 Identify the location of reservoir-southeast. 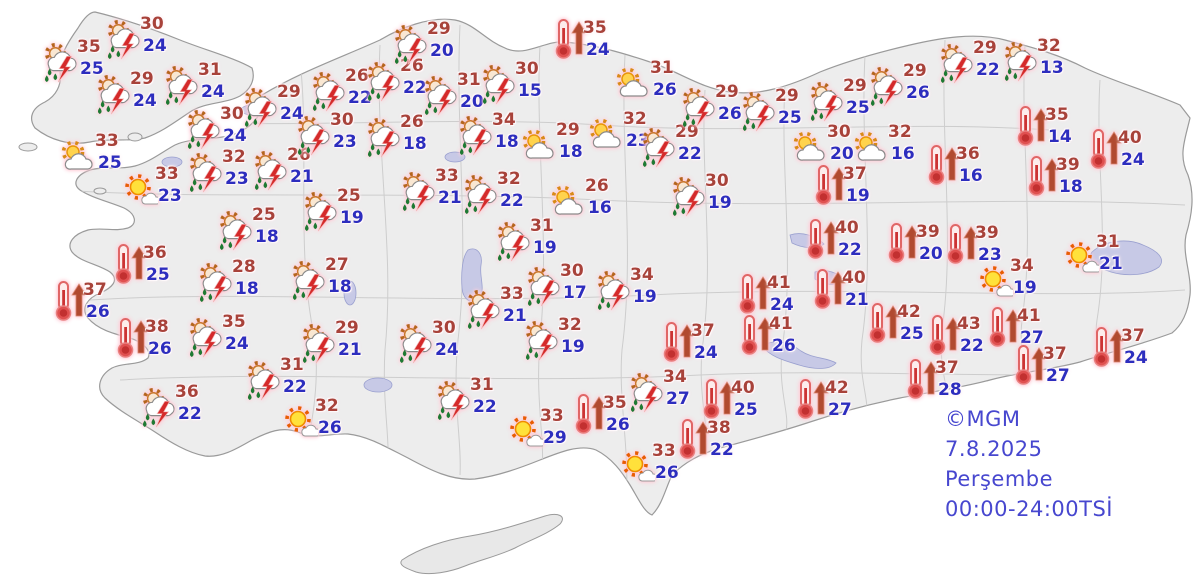
(799, 355).